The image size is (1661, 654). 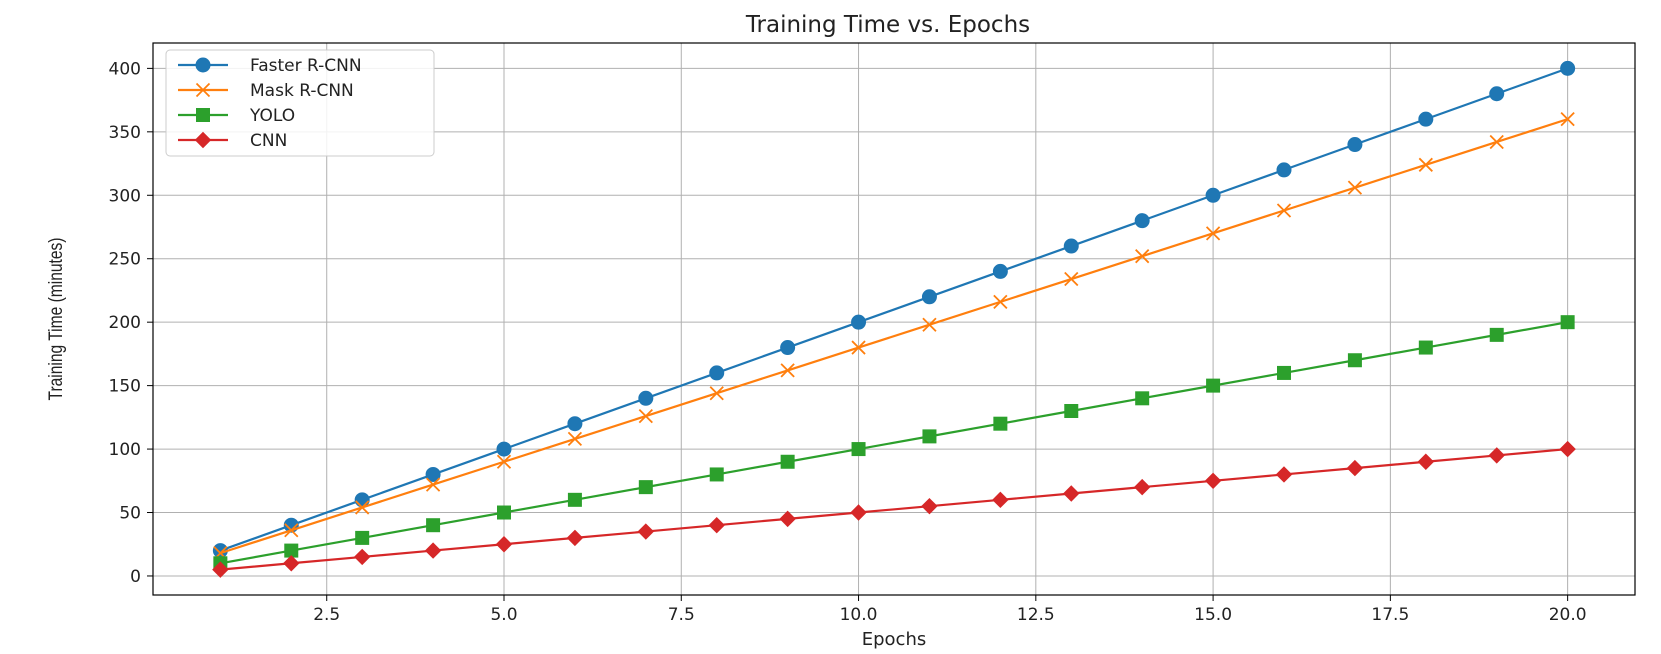 What do you see at coordinates (125, 196) in the screenshot?
I see `y-tick-label: 300` at bounding box center [125, 196].